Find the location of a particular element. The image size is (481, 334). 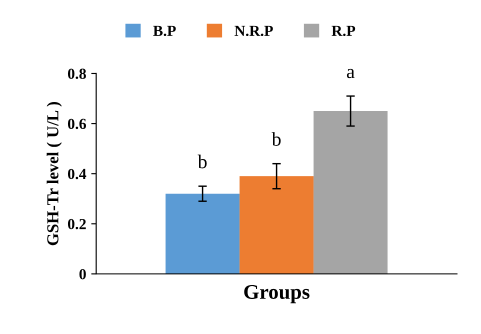

x-axis-title: Groups is located at coordinates (277, 294).